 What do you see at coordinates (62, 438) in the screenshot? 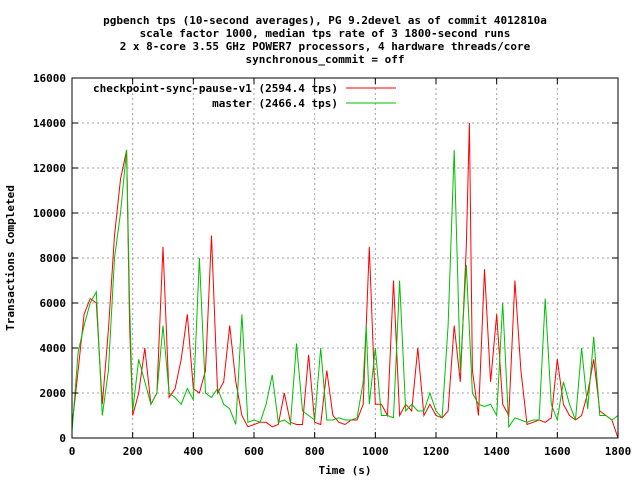
I see `y-tick-label: 0` at bounding box center [62, 438].